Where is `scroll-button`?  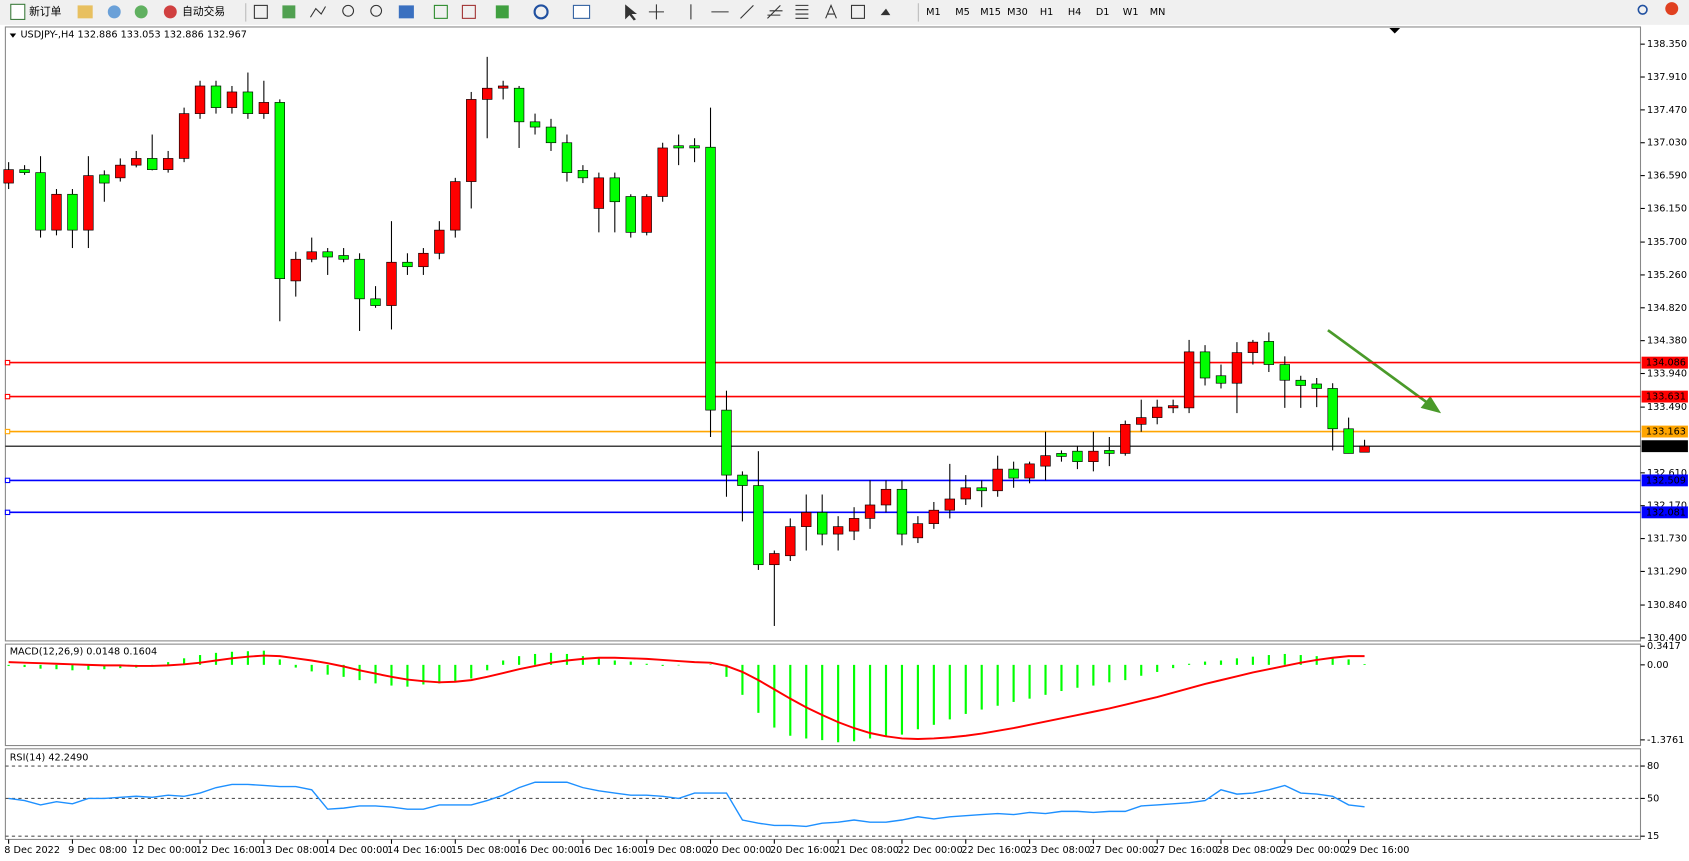 scroll-button is located at coordinates (440, 11).